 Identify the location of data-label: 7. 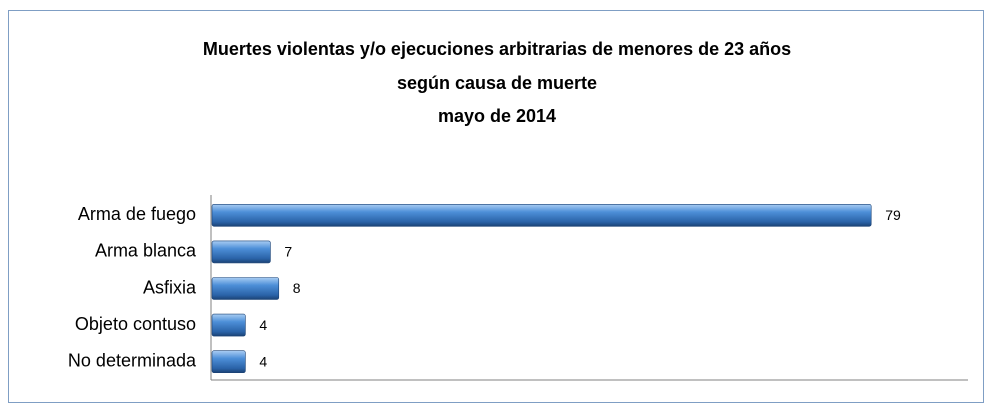
(288, 252).